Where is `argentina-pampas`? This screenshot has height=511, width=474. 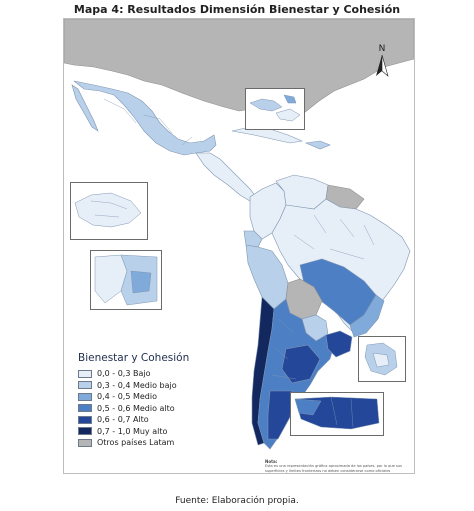 argentina-pampas is located at coordinates (301, 364).